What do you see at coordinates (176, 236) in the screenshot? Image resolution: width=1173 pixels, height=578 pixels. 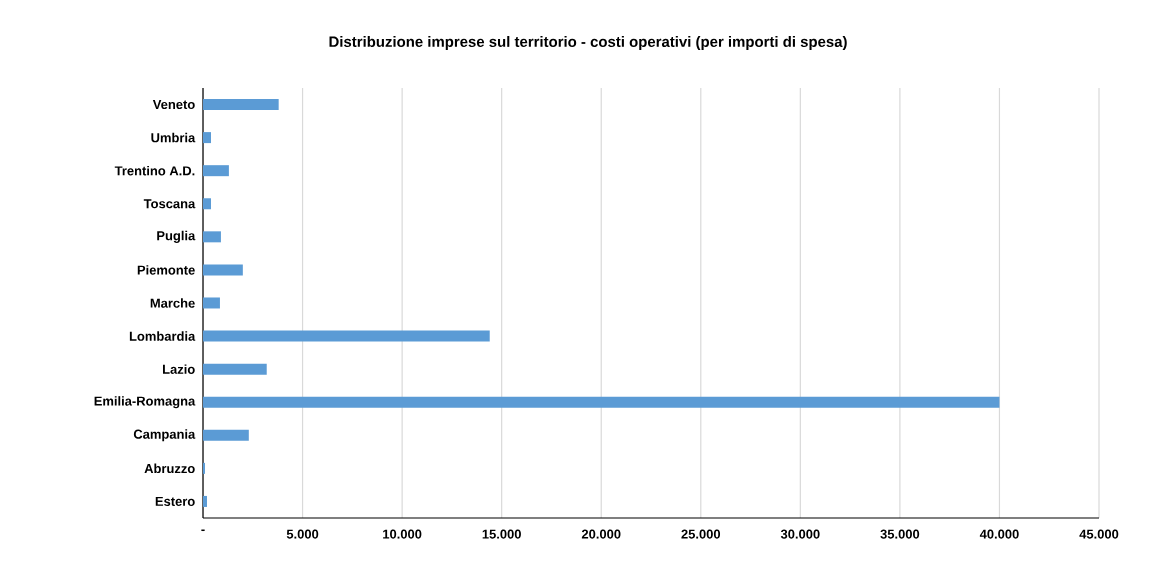 I see `y-tick-label: Puglia` at bounding box center [176, 236].